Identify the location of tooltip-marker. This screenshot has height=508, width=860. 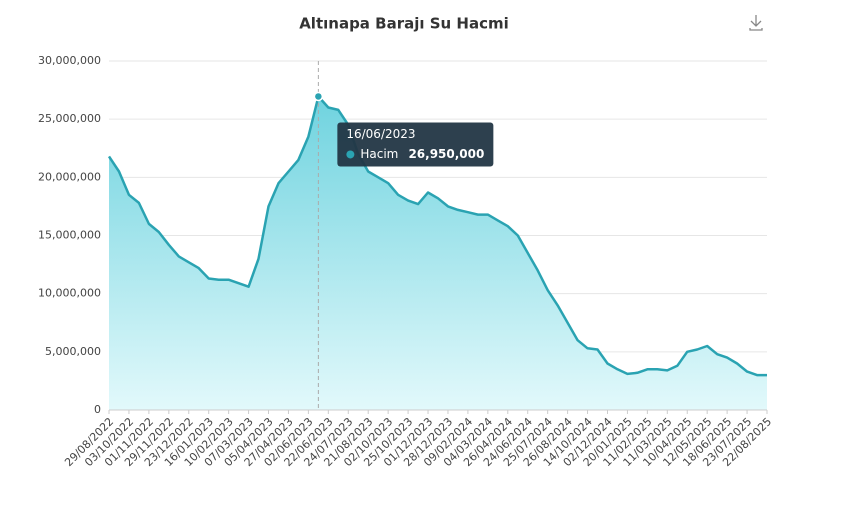
(350, 154).